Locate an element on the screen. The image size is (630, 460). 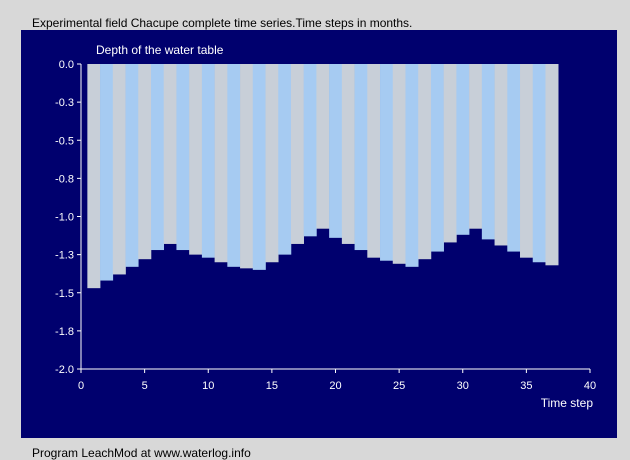
y-tick-label: -1.5 is located at coordinates (64, 294).